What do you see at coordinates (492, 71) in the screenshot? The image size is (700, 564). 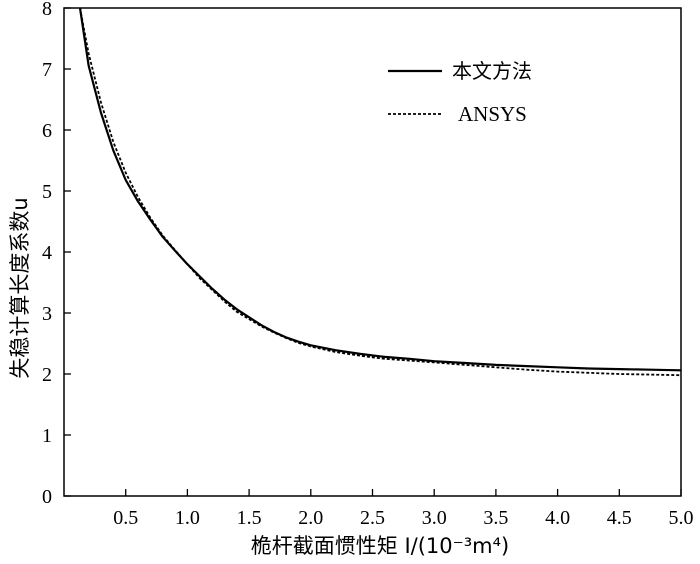 I see `legend-label-series-1: 本文方法` at bounding box center [492, 71].